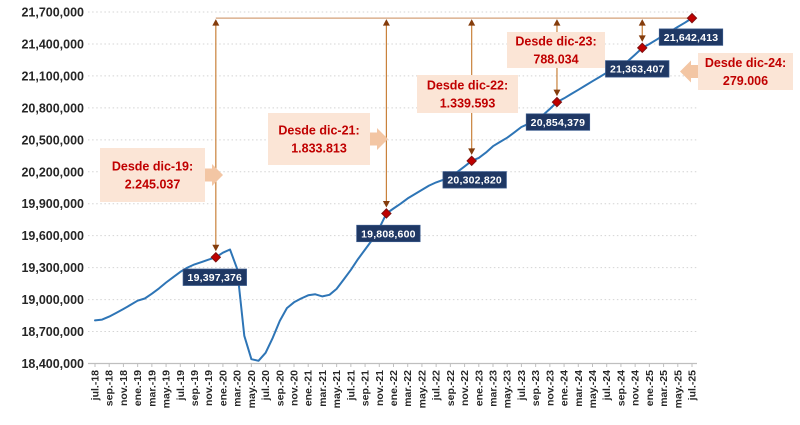 The width and height of the screenshot is (800, 425). I want to click on x-tick-label: mar.-23, so click(494, 388).